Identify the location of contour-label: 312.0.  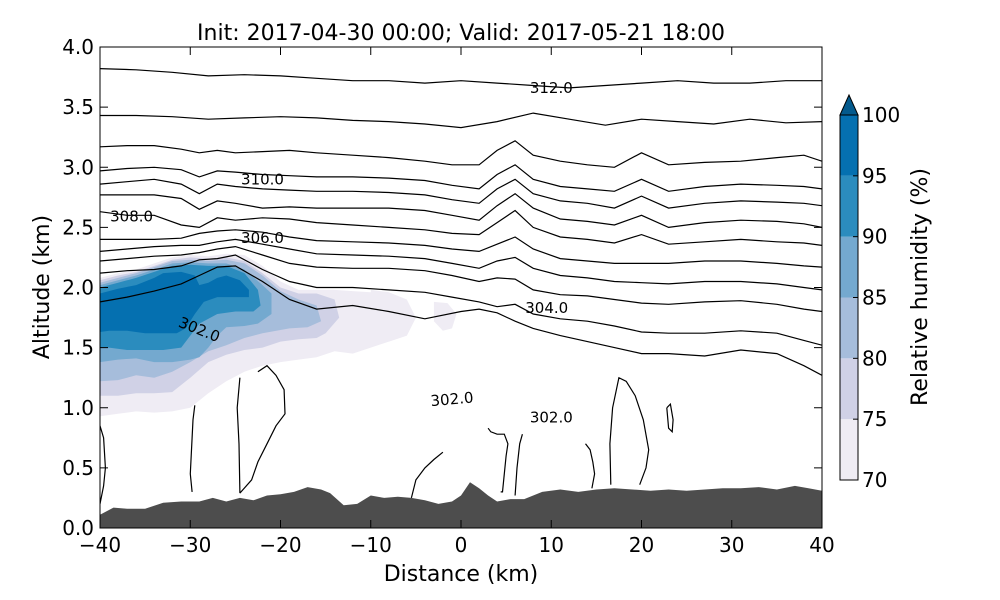
(551, 88).